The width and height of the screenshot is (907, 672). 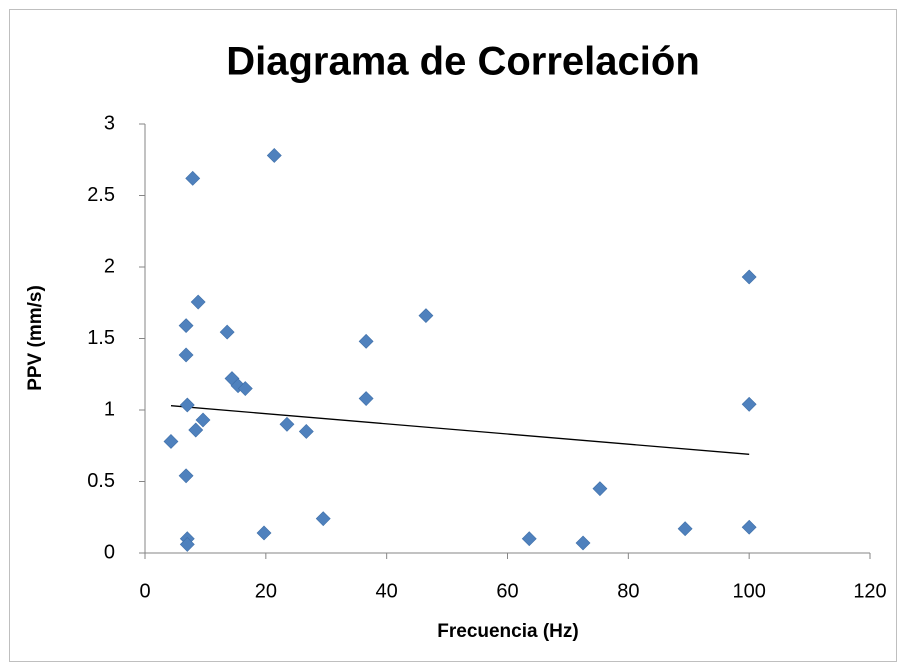 What do you see at coordinates (109, 123) in the screenshot?
I see `y-tick-label: 3` at bounding box center [109, 123].